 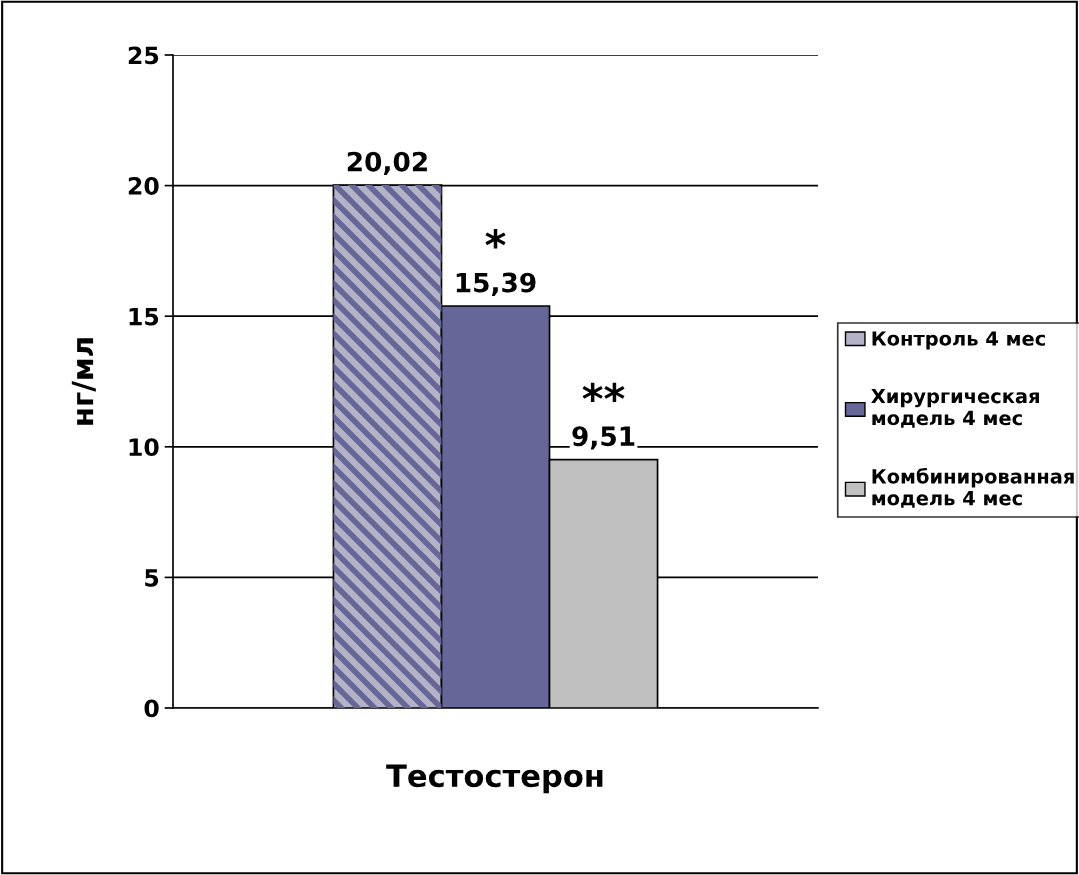 I want to click on legend-label: Контроль 4 мес, so click(x=958, y=340).